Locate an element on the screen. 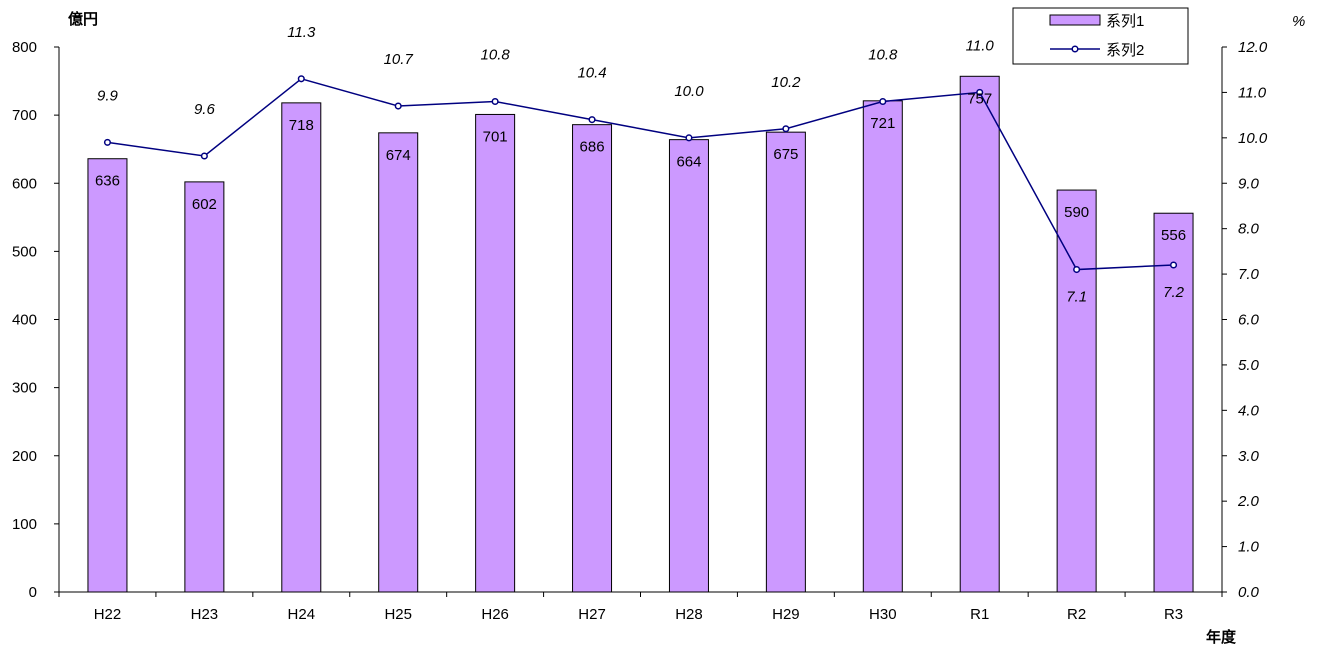  bar-value-label: 556 is located at coordinates (1173, 235).